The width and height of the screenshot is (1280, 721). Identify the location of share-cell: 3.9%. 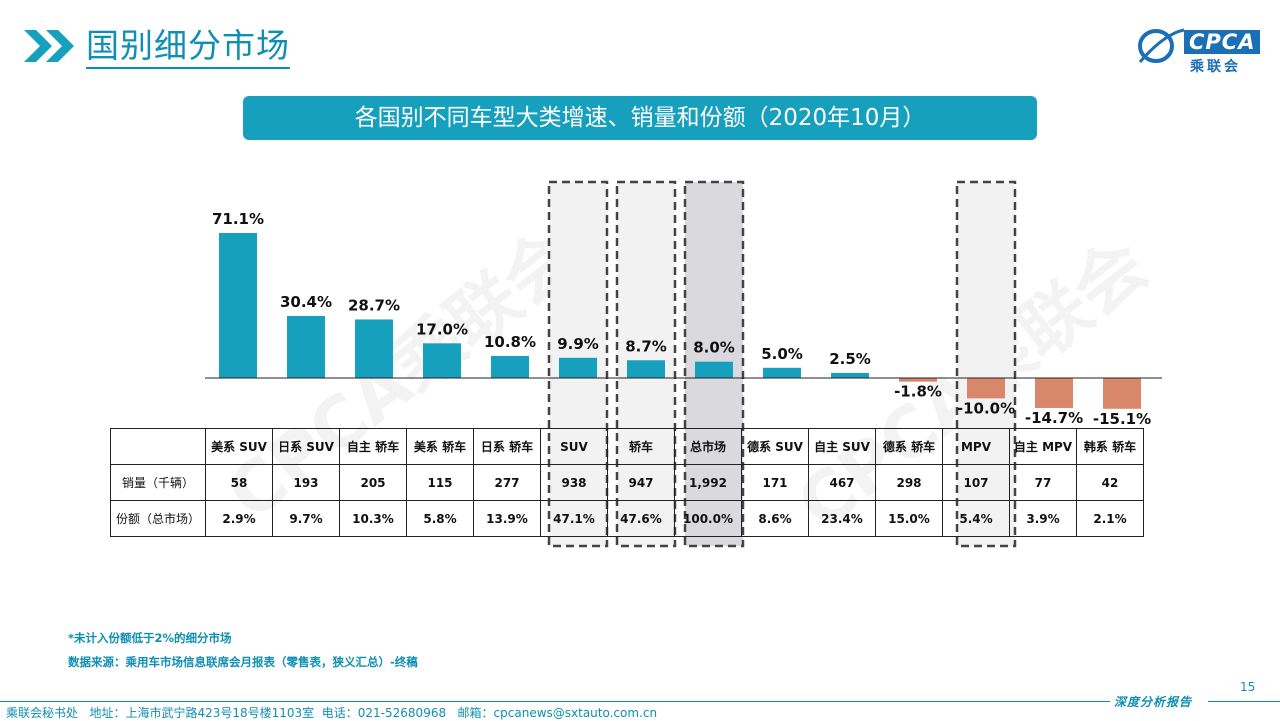
(1043, 518).